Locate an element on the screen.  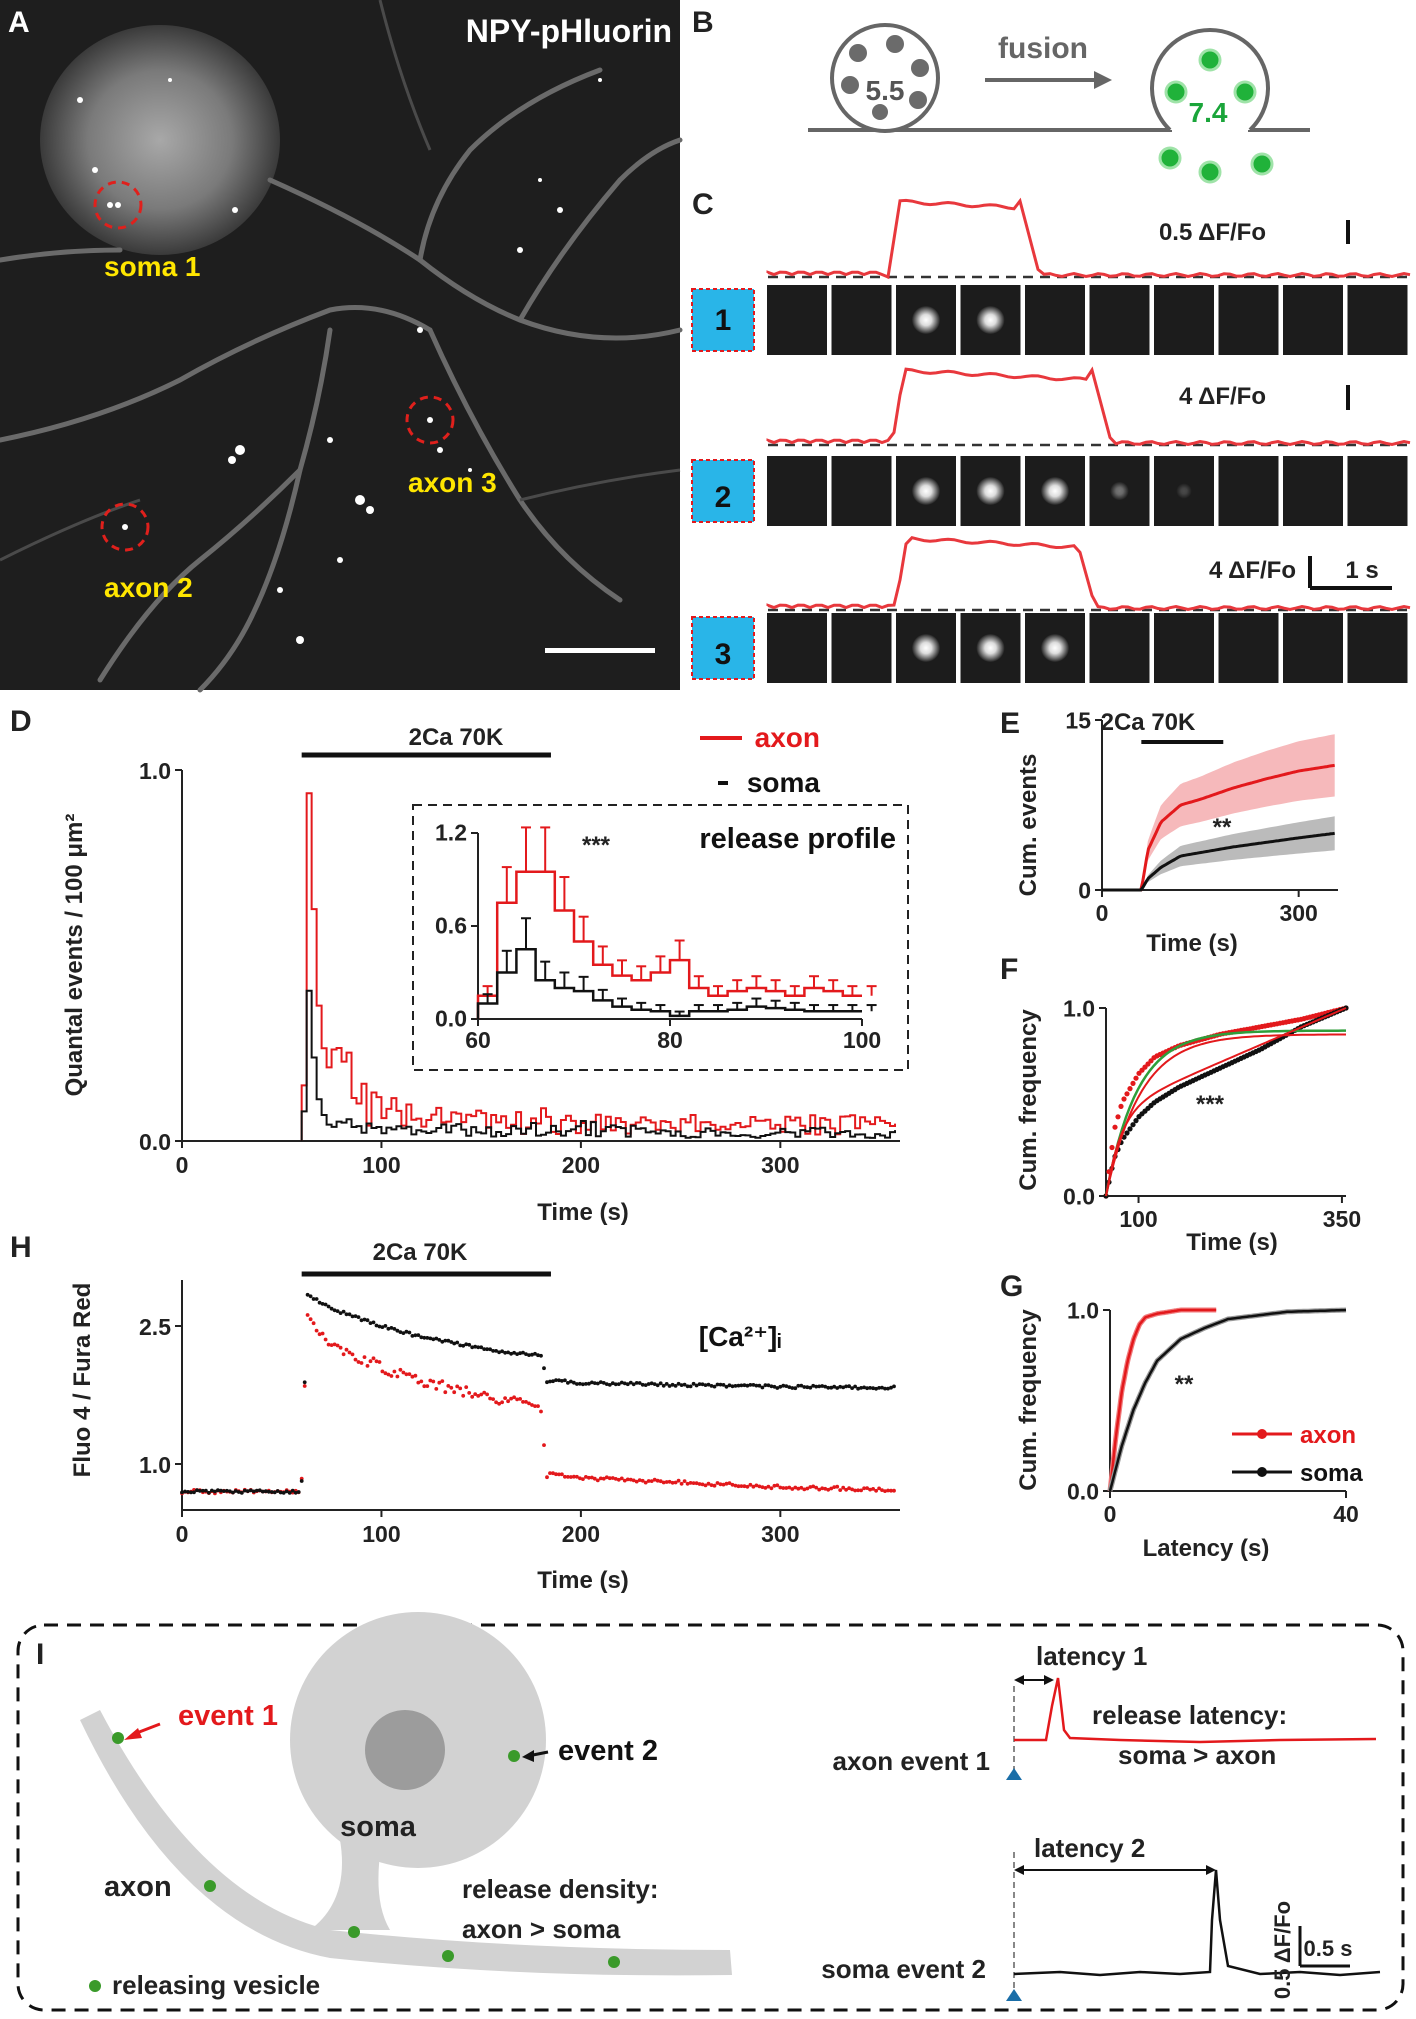
g-legend-soma: soma is located at coordinates (1331, 1473).